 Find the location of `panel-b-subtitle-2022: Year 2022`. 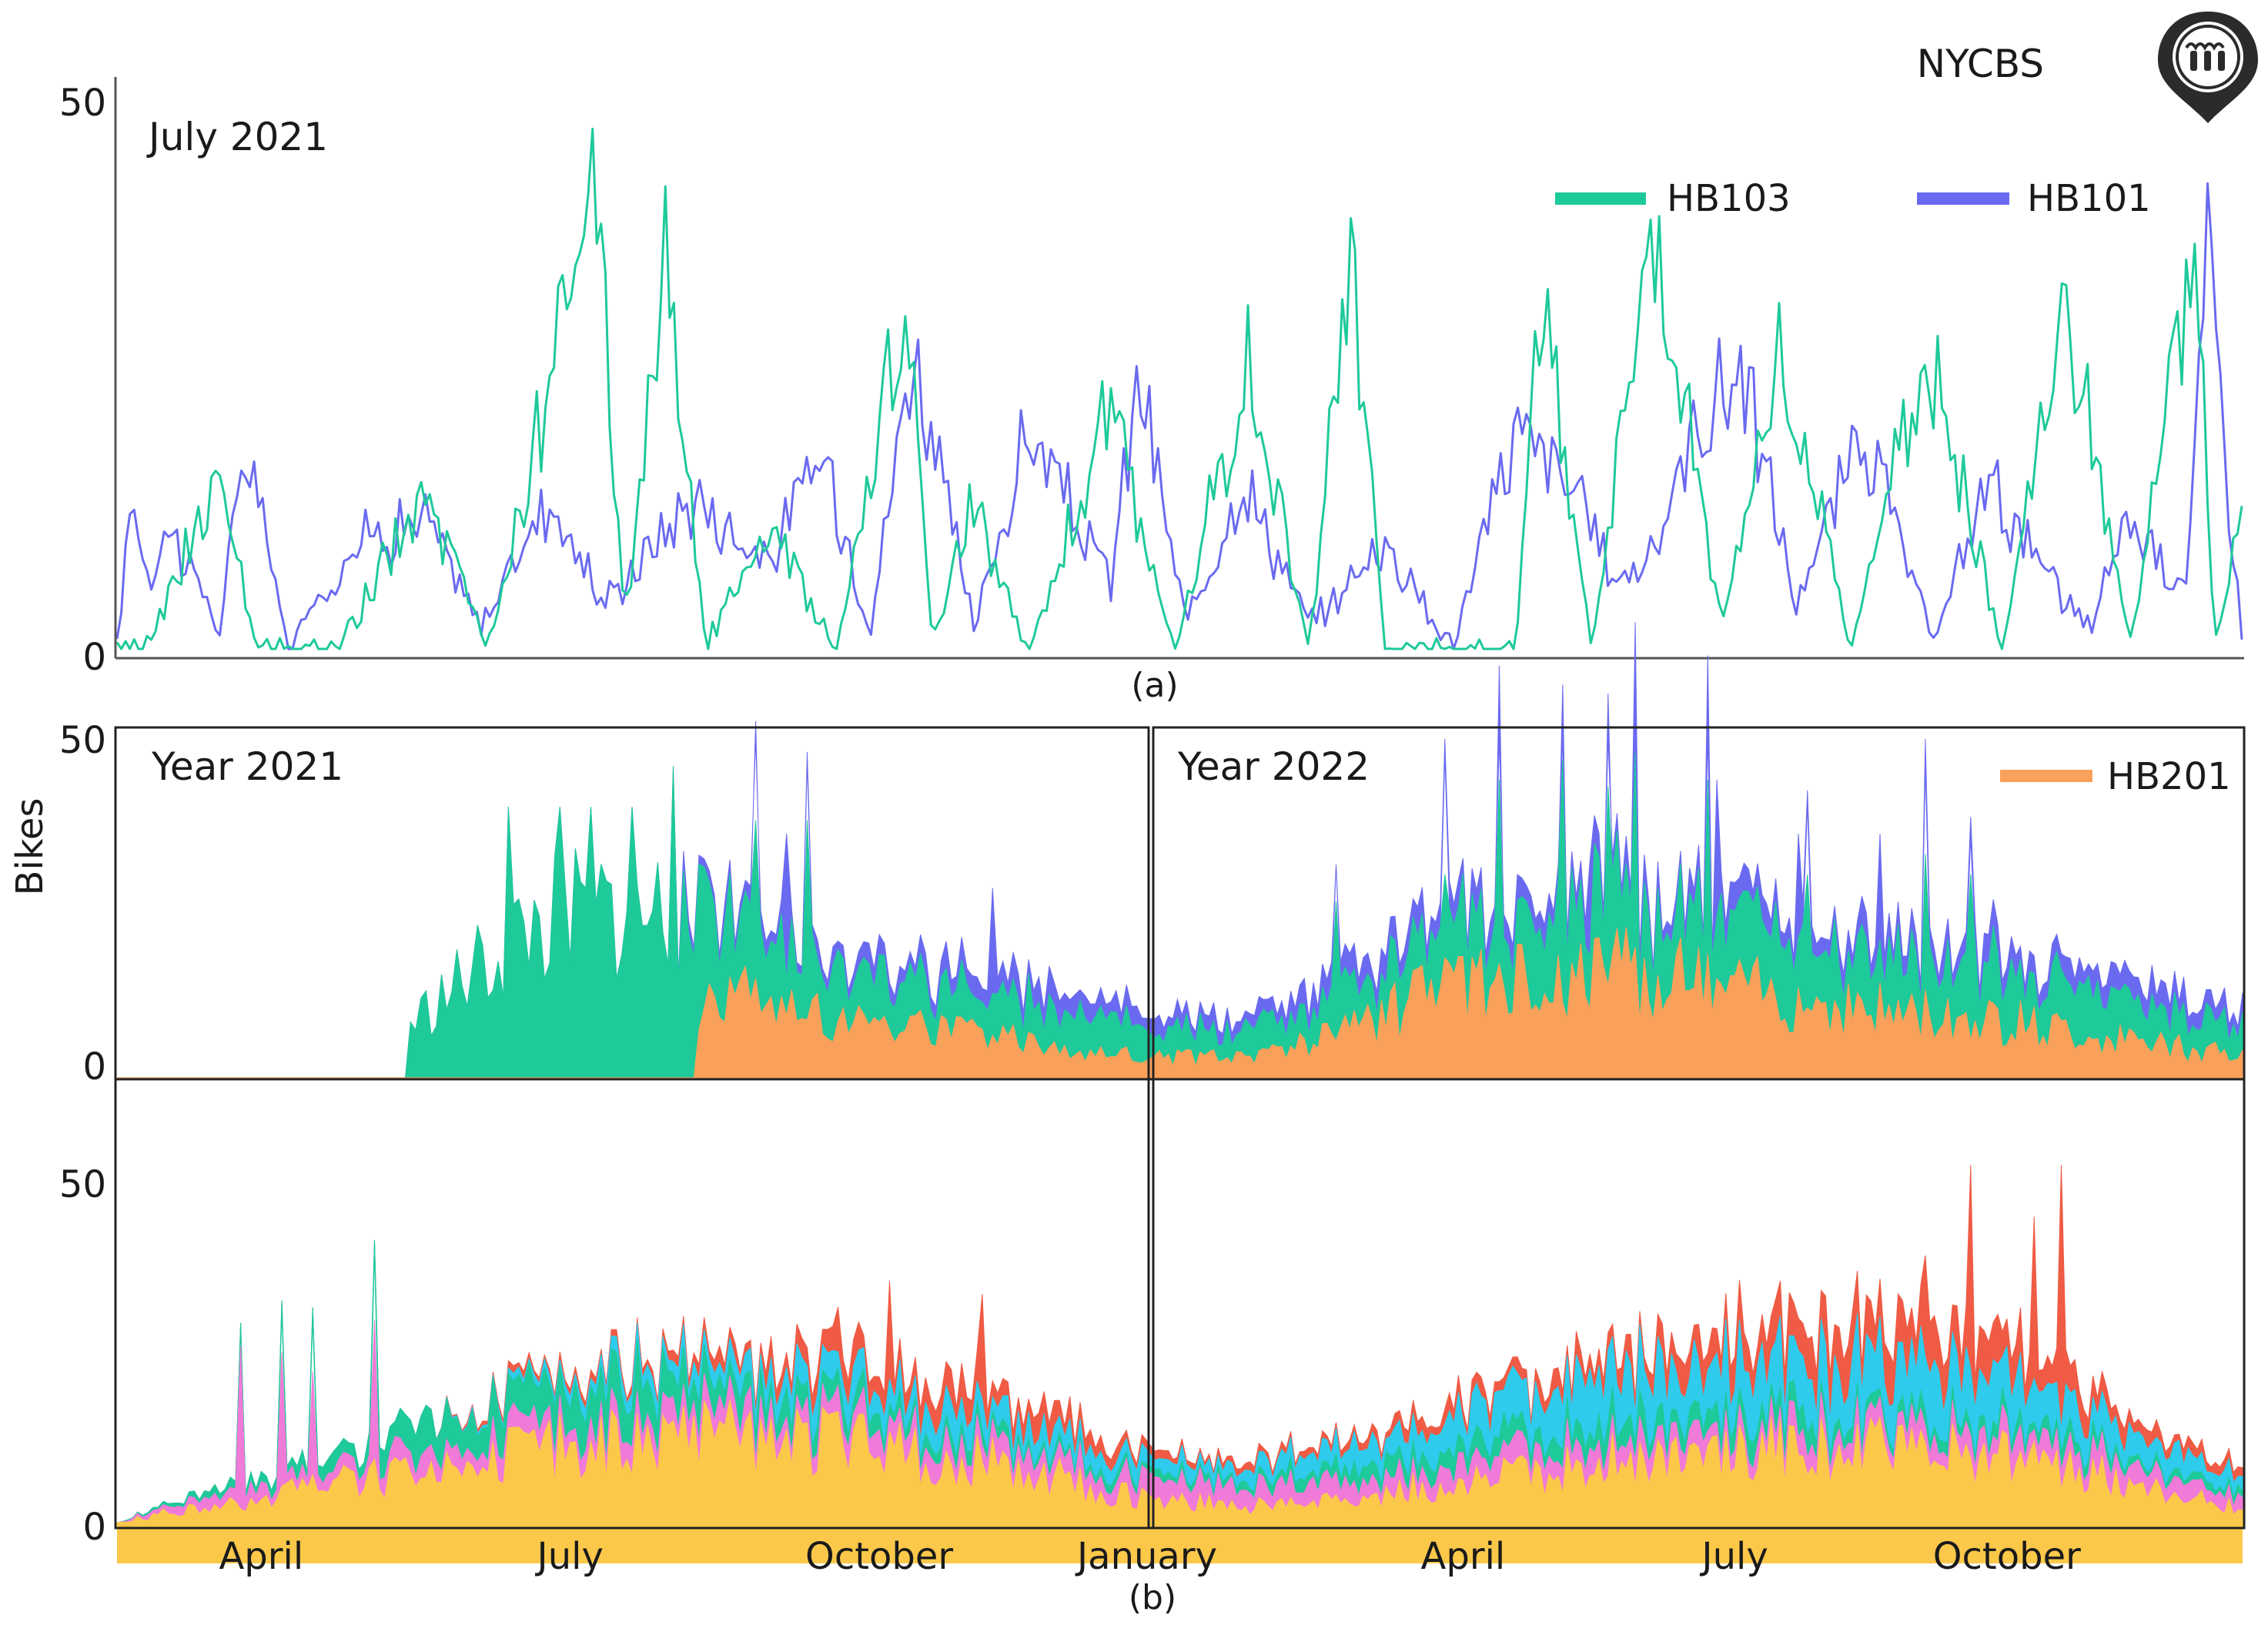

panel-b-subtitle-2022: Year 2022 is located at coordinates (1273, 766).